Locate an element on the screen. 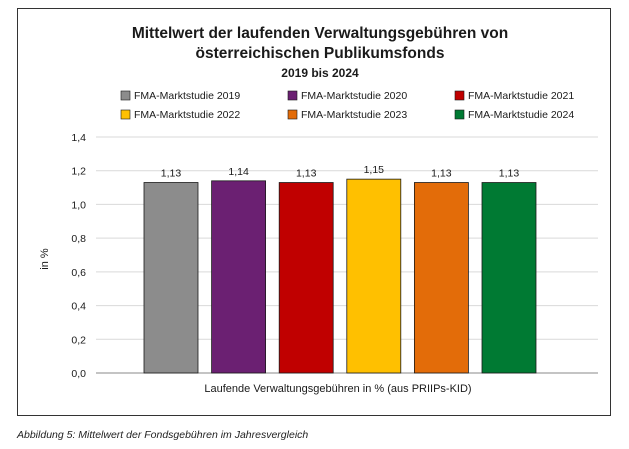 The height and width of the screenshot is (449, 629). y-tick-label: 0,0 is located at coordinates (78, 374).